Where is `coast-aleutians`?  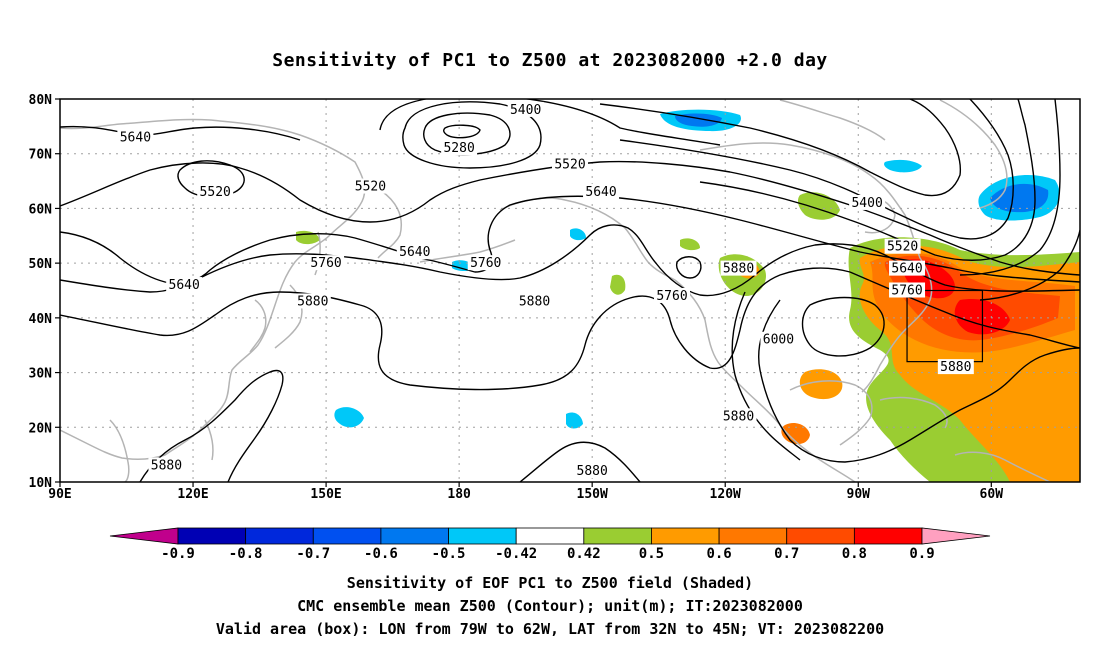
coast-aleutians is located at coordinates (467, 251).